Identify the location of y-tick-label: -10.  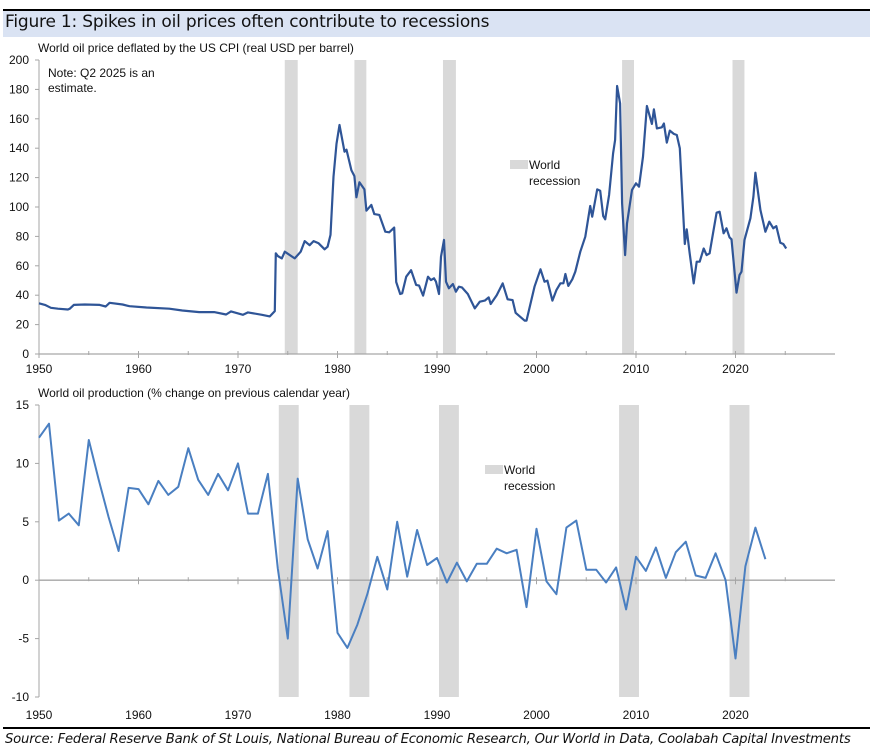
(21, 697).